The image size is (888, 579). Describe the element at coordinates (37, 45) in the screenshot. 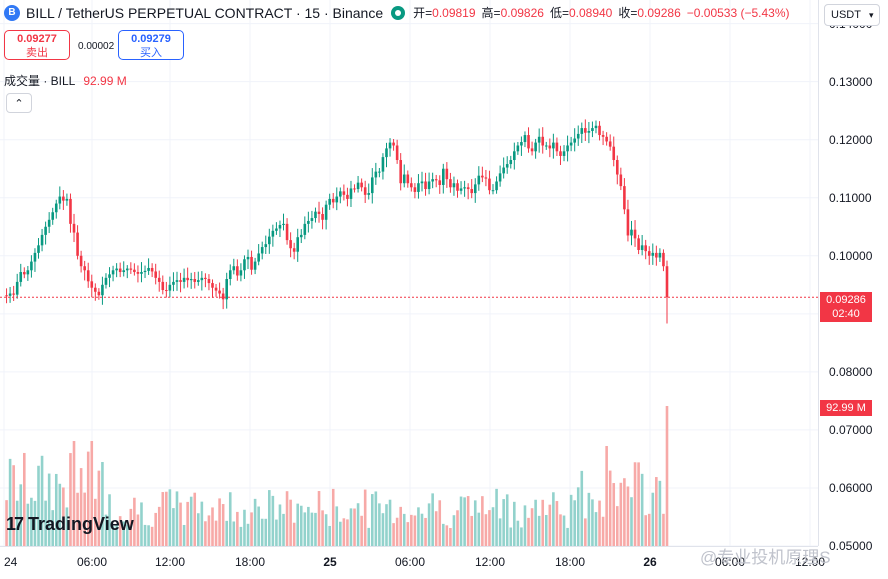

I see `sell-button: 0.09277 卖出` at that location.